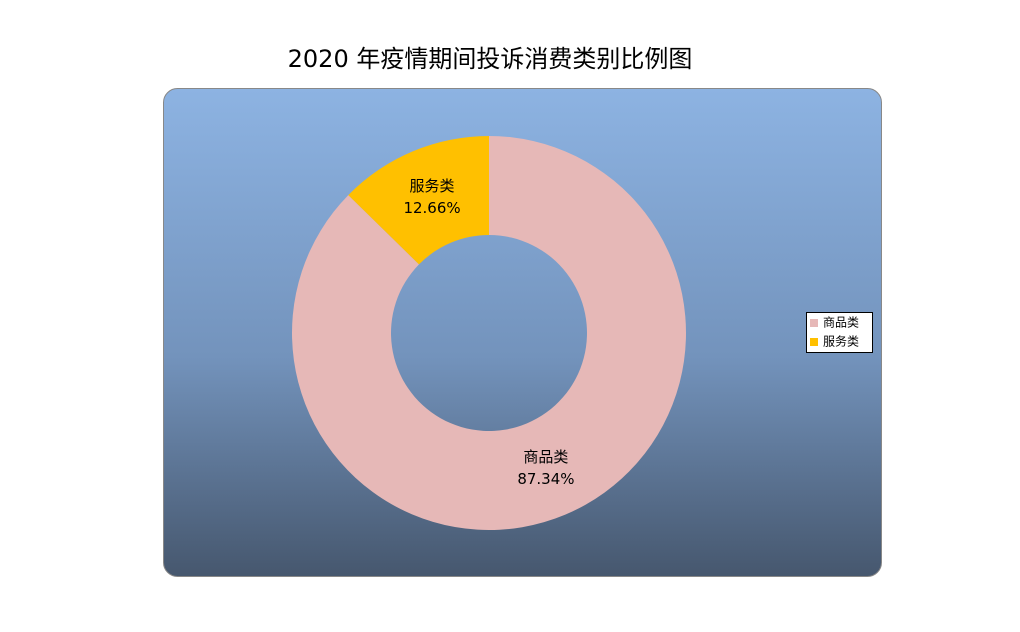 The width and height of the screenshot is (1020, 632). Describe the element at coordinates (431, 208) in the screenshot. I see `data-label-value: 12.66%` at that location.